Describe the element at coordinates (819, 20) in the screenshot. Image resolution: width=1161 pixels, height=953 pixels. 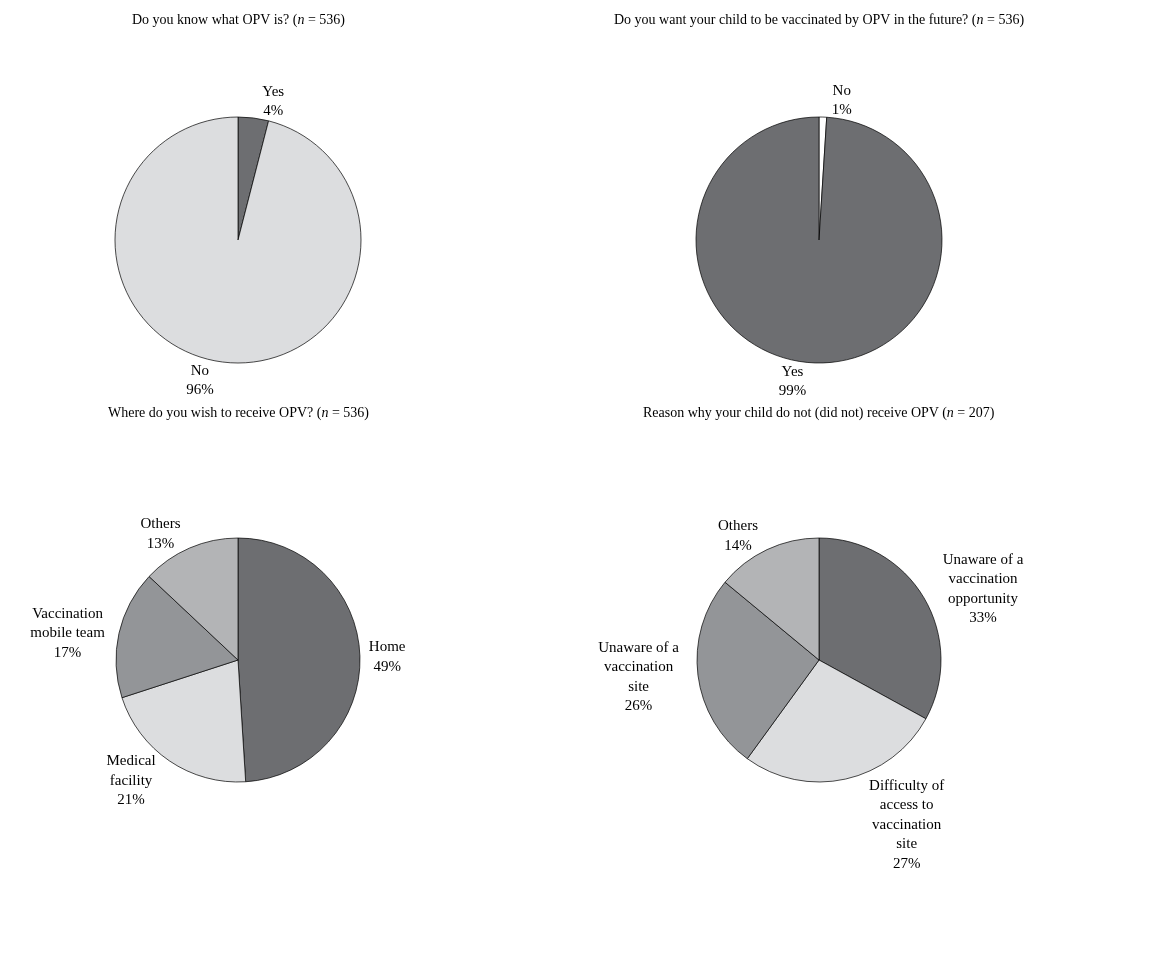
I see `chart-title: Do you want your child to be vaccinated by OPV in the future? (n = 536)` at that location.